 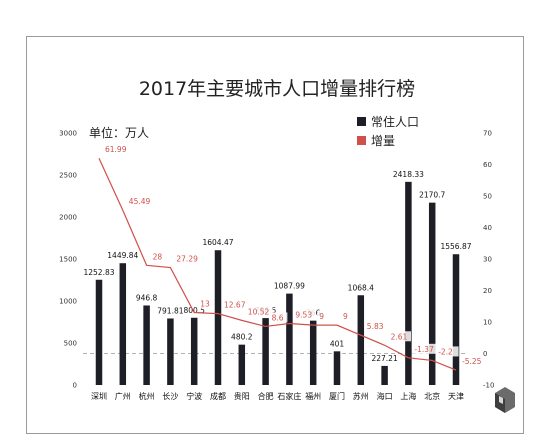 What do you see at coordinates (313, 396) in the screenshot?
I see `category-label: 福州` at bounding box center [313, 396].